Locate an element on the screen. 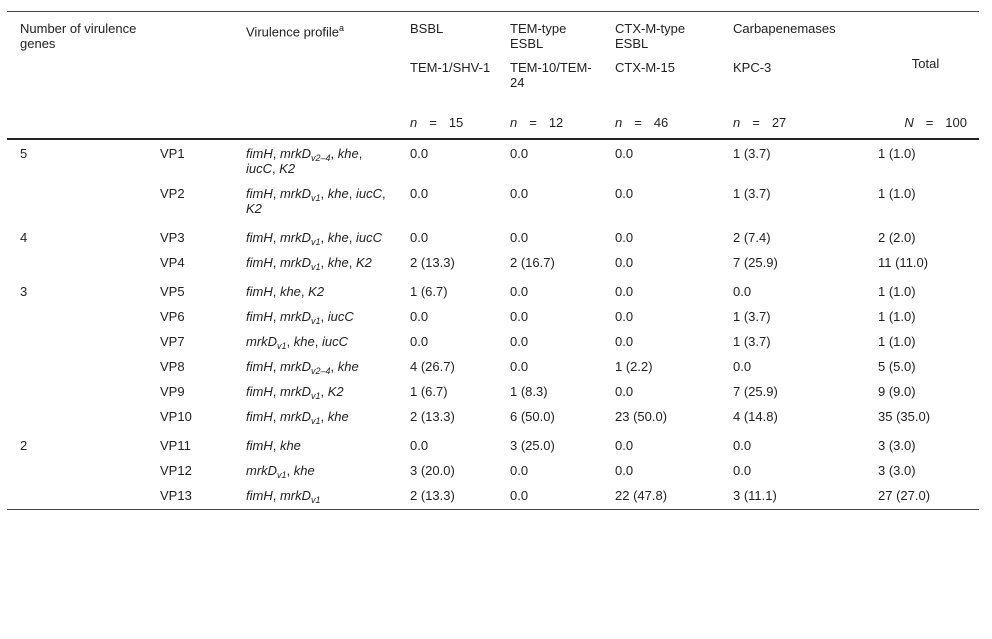 The height and width of the screenshot is (639, 992). gene: K2 is located at coordinates (335, 391).